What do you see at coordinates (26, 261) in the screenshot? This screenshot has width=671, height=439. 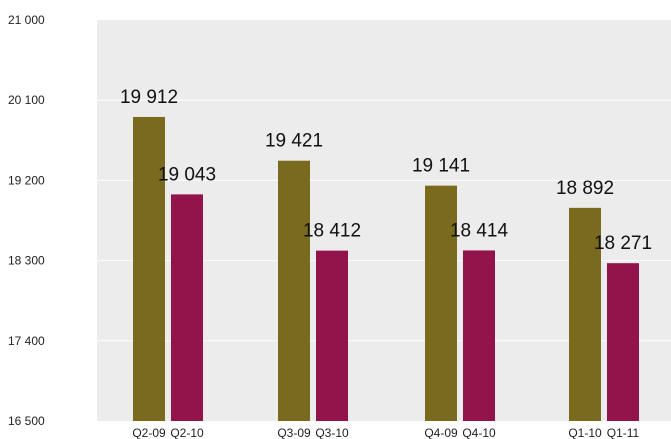 I see `y-tick-label: 18 300` at bounding box center [26, 261].